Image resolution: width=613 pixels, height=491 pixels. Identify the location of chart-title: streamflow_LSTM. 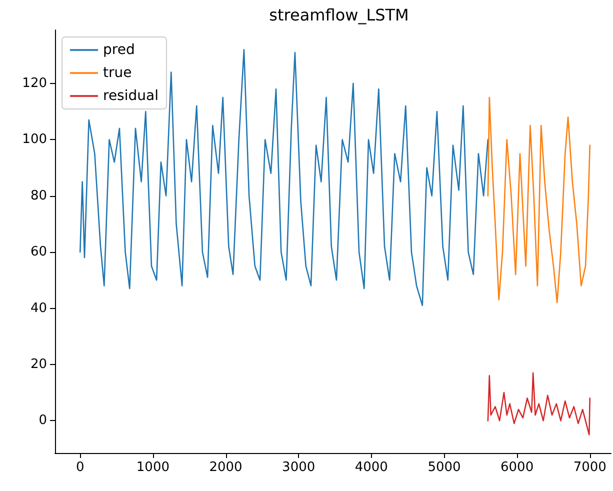
(339, 15).